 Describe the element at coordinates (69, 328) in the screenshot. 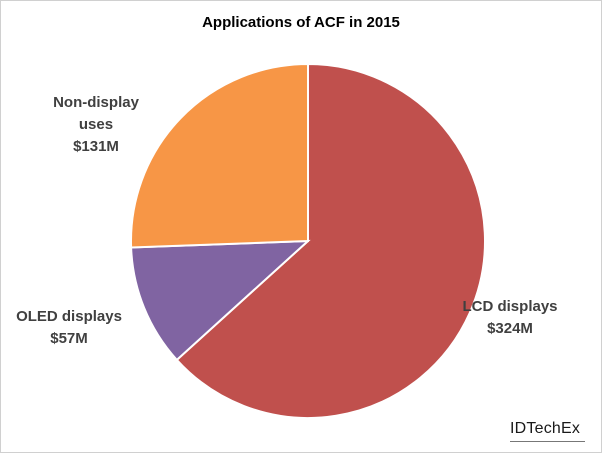

I see `slice-label-oled: OLED displays $57M` at that location.